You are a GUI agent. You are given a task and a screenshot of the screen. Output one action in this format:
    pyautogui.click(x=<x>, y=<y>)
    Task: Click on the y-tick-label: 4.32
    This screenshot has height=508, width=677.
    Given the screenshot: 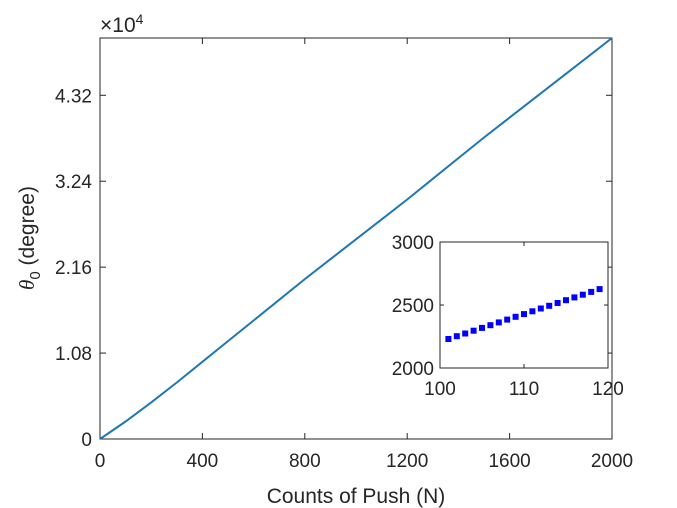 What is the action you would take?
    pyautogui.click(x=73, y=96)
    